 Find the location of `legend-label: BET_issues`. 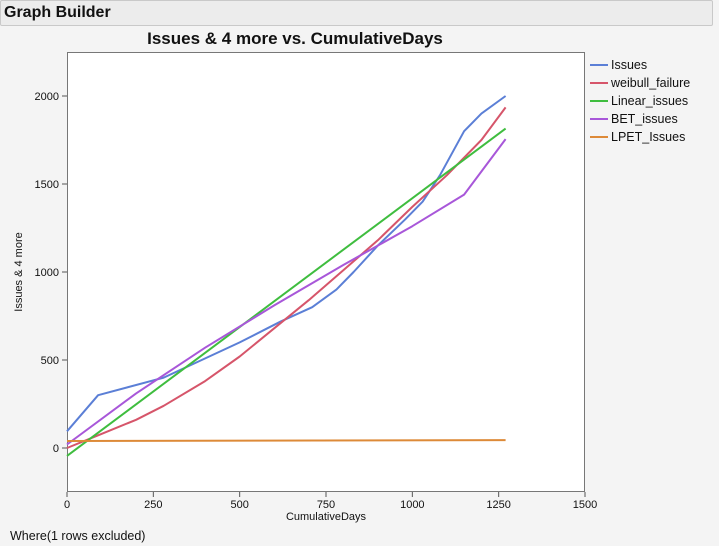

legend-label: BET_issues is located at coordinates (644, 119).